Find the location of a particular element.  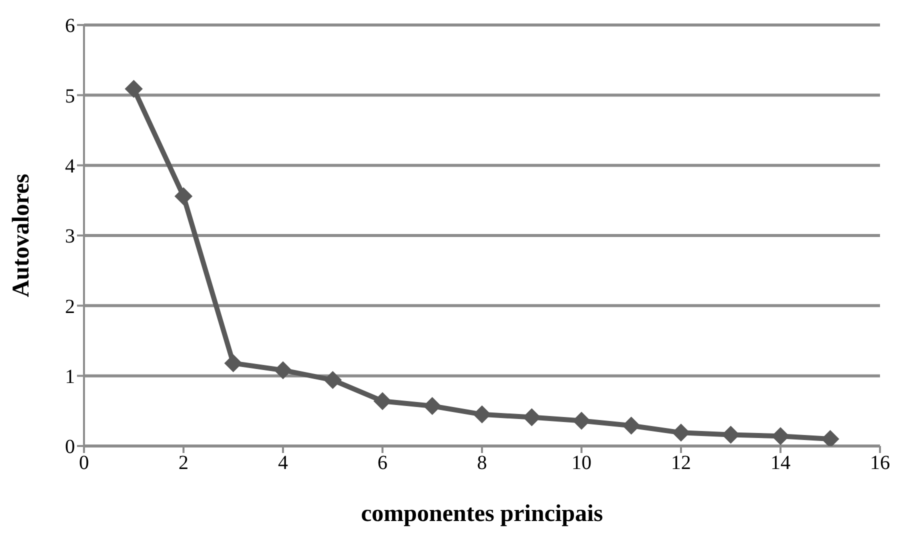

x-tick-label: 4 is located at coordinates (283, 463).